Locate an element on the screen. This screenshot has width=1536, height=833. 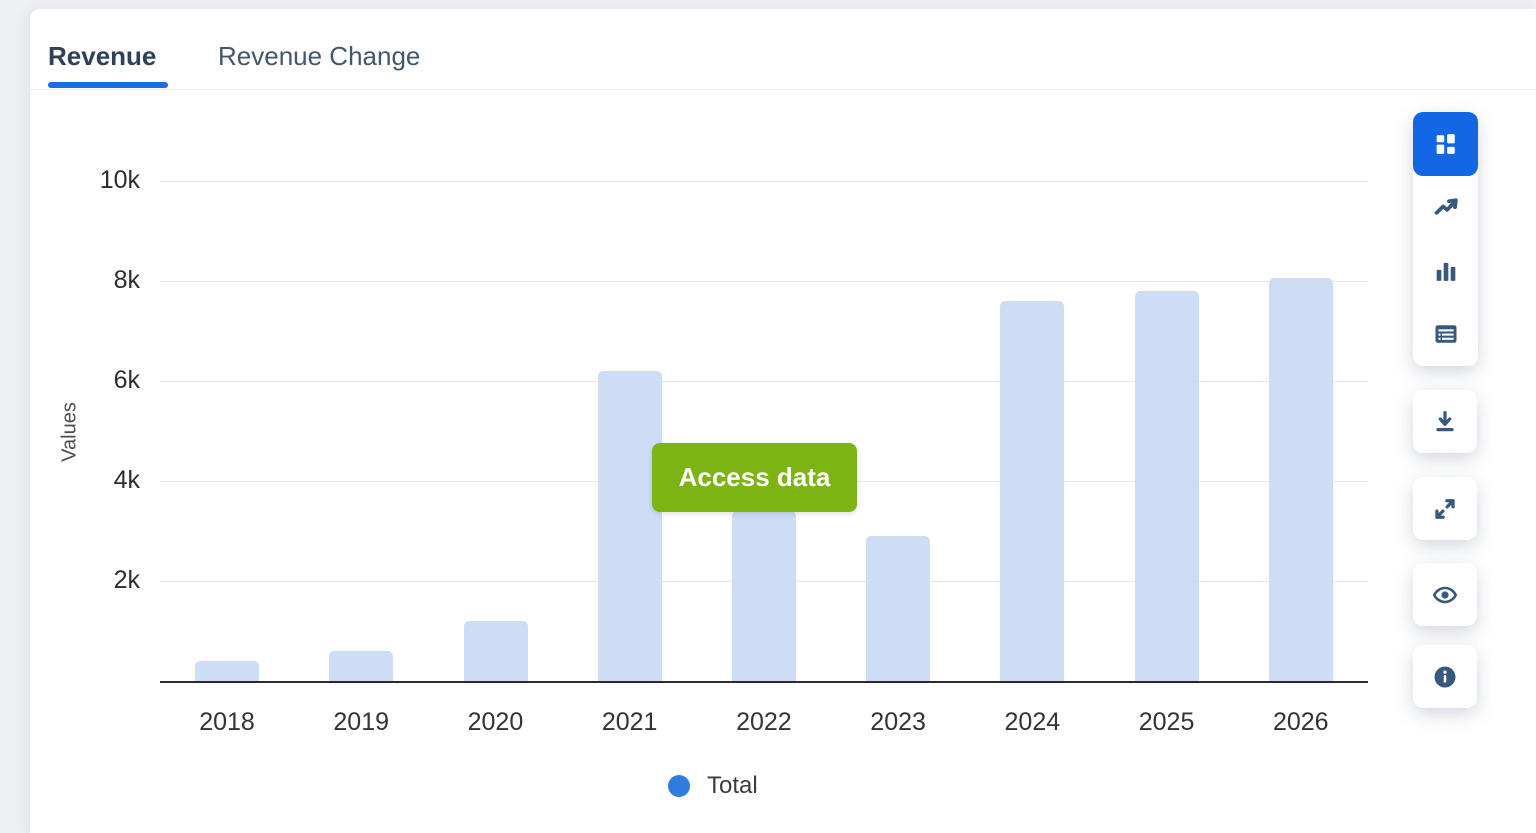
download-button is located at coordinates (1445, 421).